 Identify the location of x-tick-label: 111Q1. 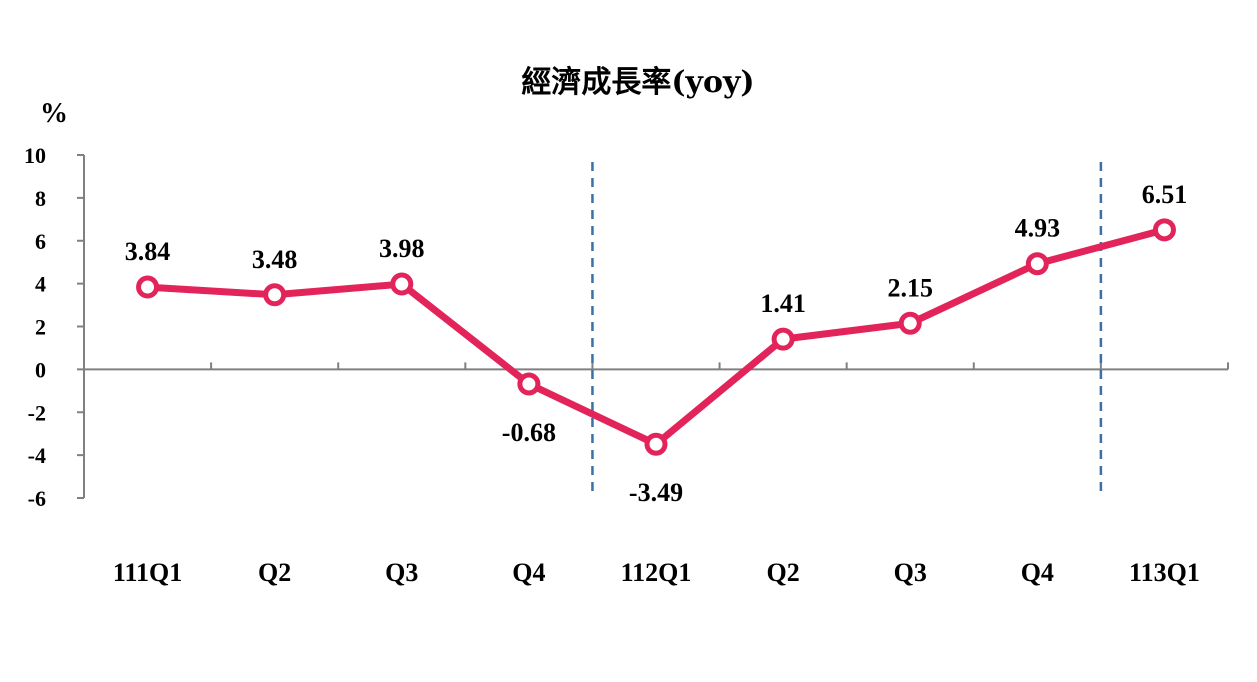
(147, 572).